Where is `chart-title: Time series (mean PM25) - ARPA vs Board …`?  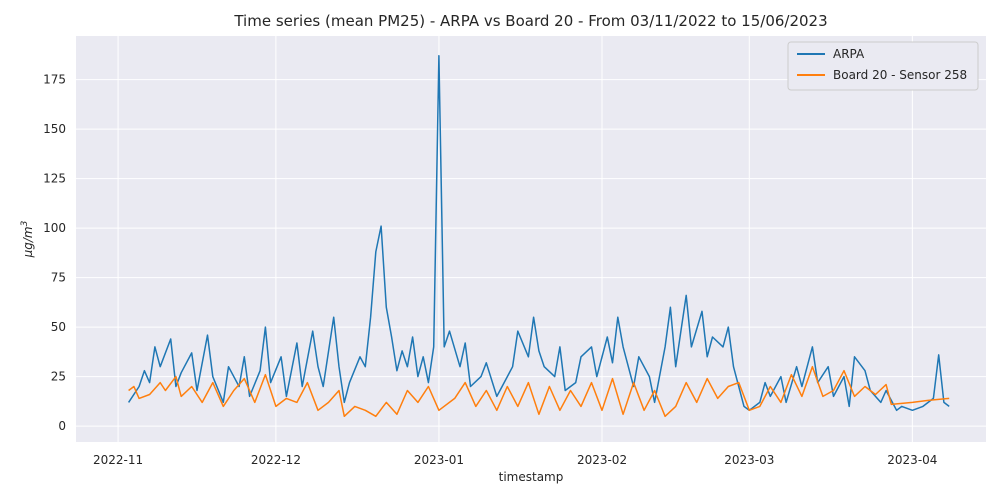 chart-title: Time series (mean PM25) - ARPA vs Board … is located at coordinates (530, 21).